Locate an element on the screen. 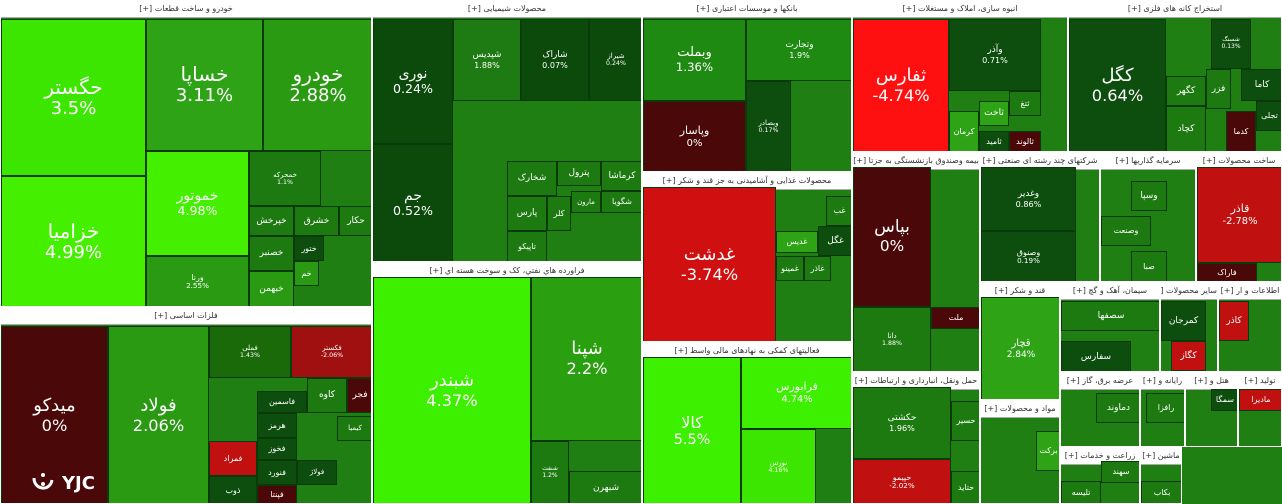 This screenshot has width=1282, height=504. stock-tile: نورس 4.16% is located at coordinates (778, 466).